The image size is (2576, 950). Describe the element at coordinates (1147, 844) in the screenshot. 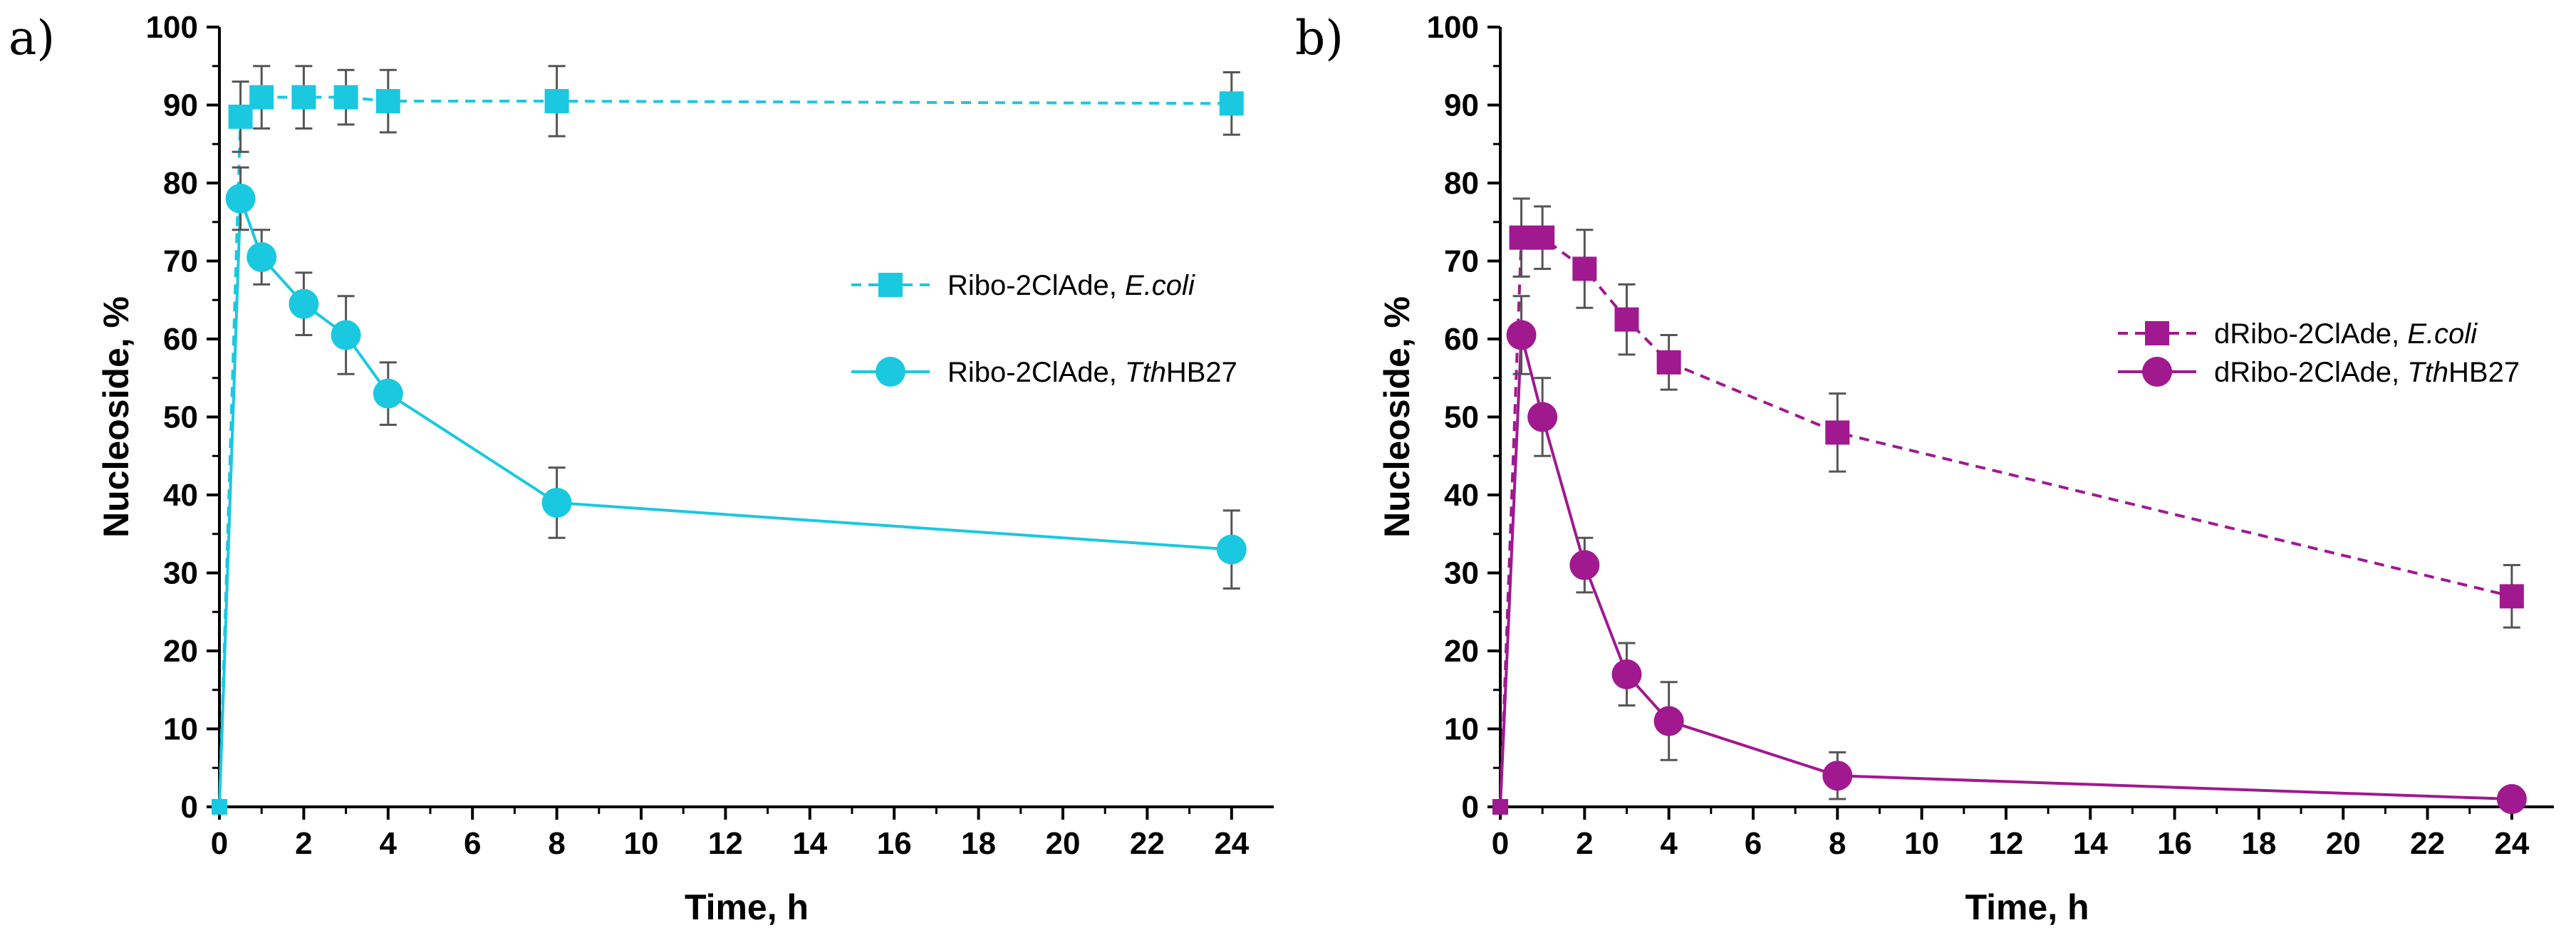

I see `x-tick-label: 22` at that location.